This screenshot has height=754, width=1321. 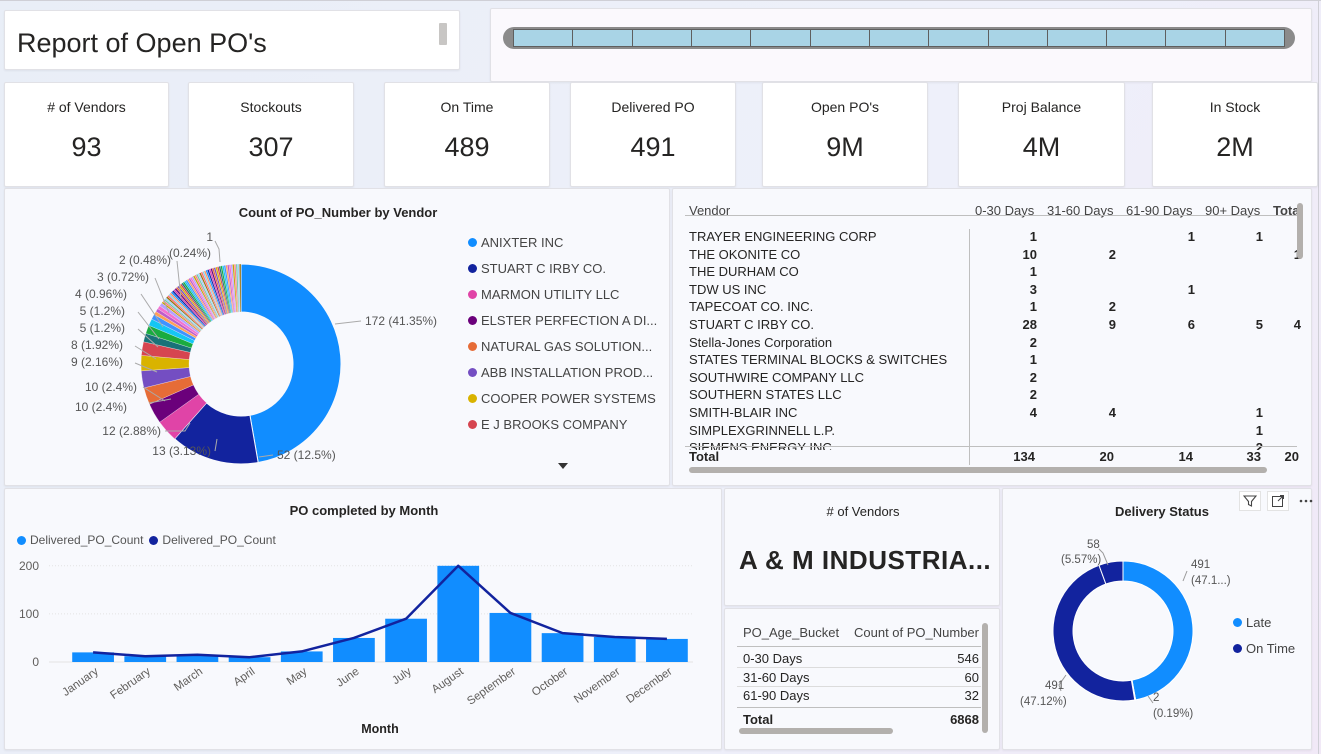 What do you see at coordinates (563, 242) in the screenshot?
I see `legend-item: ANIXTER INC` at bounding box center [563, 242].